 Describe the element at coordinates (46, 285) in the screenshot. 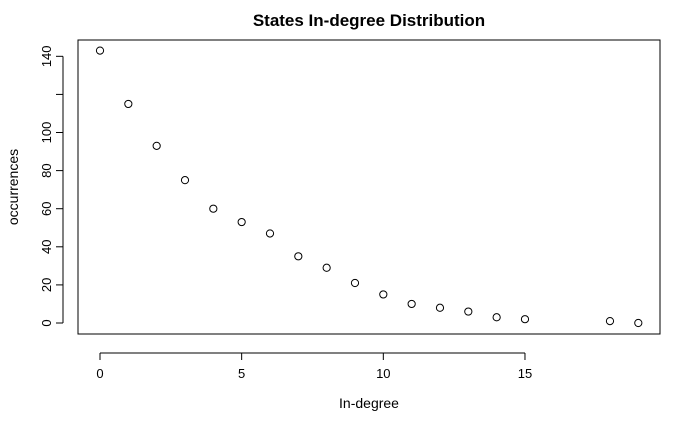

I see `y-tick-label: 20` at that location.